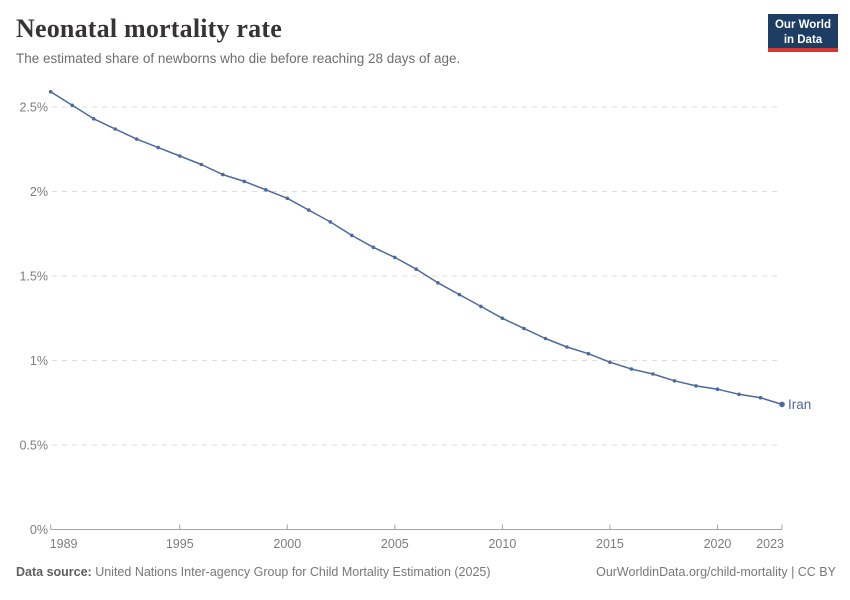  What do you see at coordinates (502, 544) in the screenshot?
I see `x-tick-label: 2010` at bounding box center [502, 544].